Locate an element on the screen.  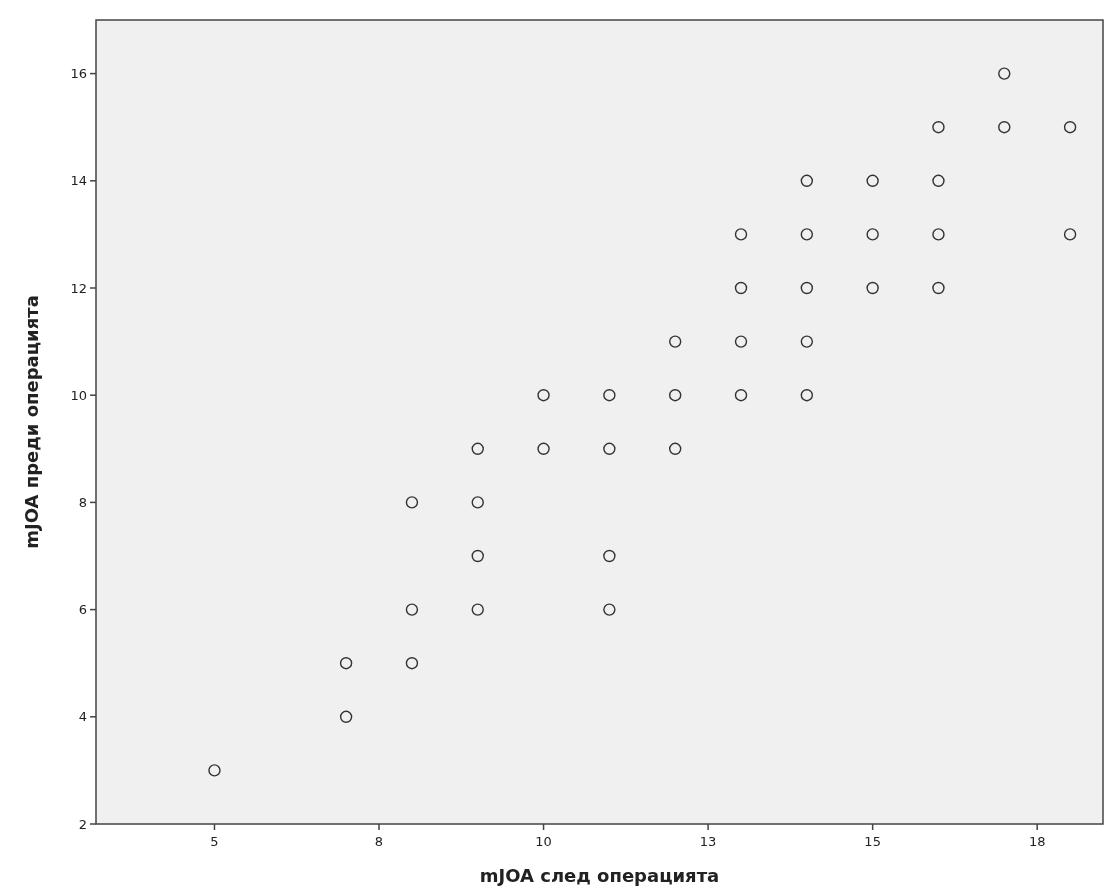
x-tick-label: 5 is located at coordinates (214, 841).